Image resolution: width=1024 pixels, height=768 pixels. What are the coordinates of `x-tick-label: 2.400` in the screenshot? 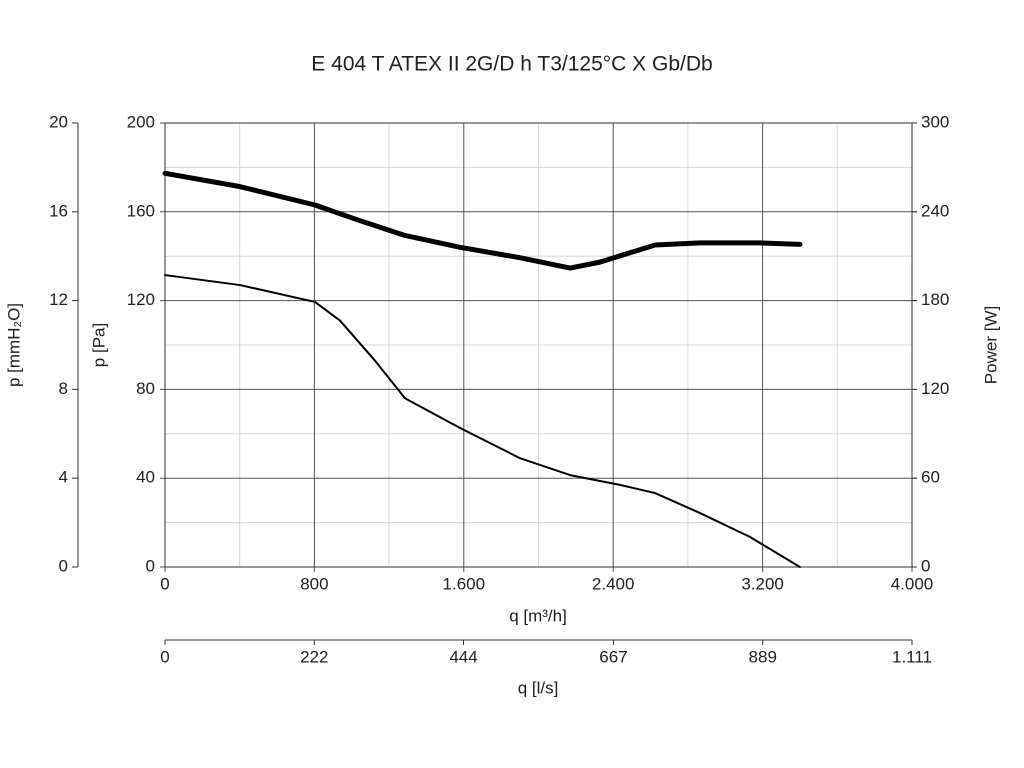 It's located at (613, 583).